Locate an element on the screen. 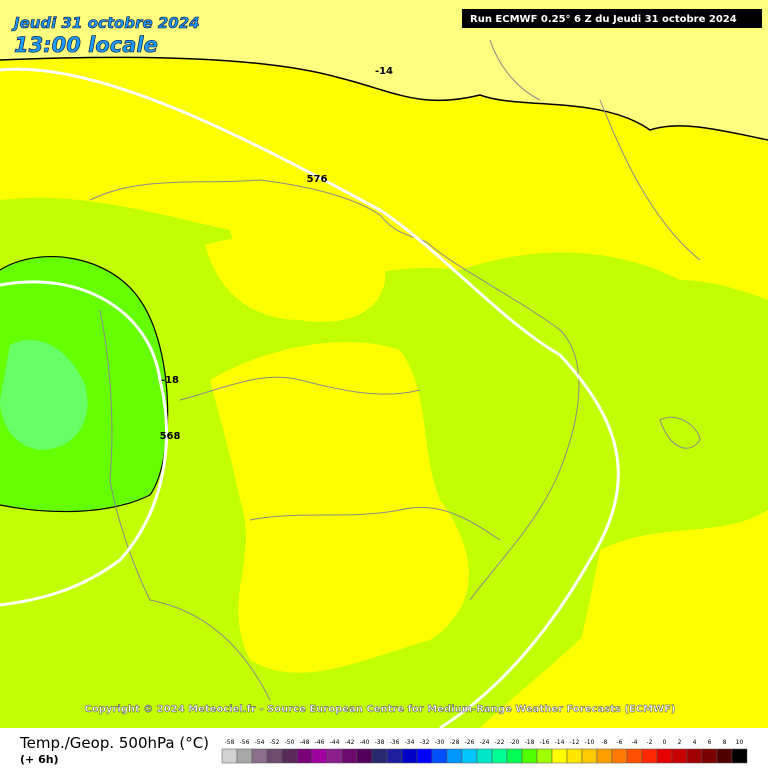  contour-label: -14 is located at coordinates (384, 71).